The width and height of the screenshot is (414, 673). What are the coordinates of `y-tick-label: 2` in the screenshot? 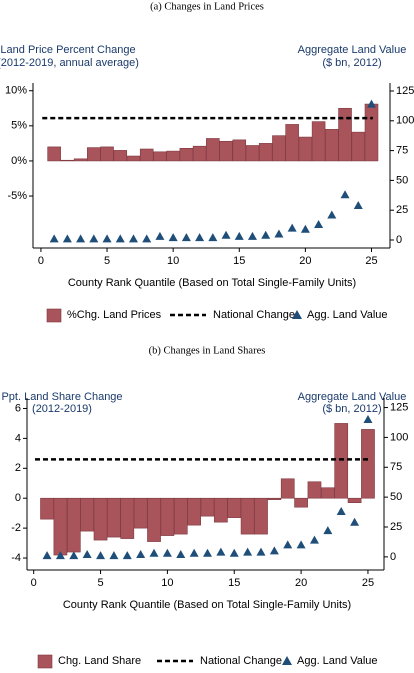 It's located at (18, 468).